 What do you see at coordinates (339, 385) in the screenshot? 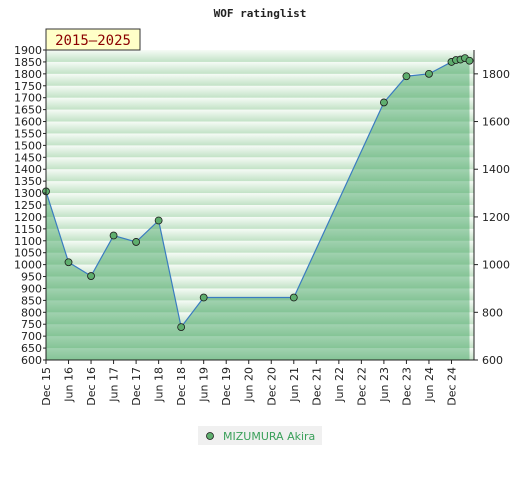
I see `x-tick-label: Jun 22` at bounding box center [339, 385].